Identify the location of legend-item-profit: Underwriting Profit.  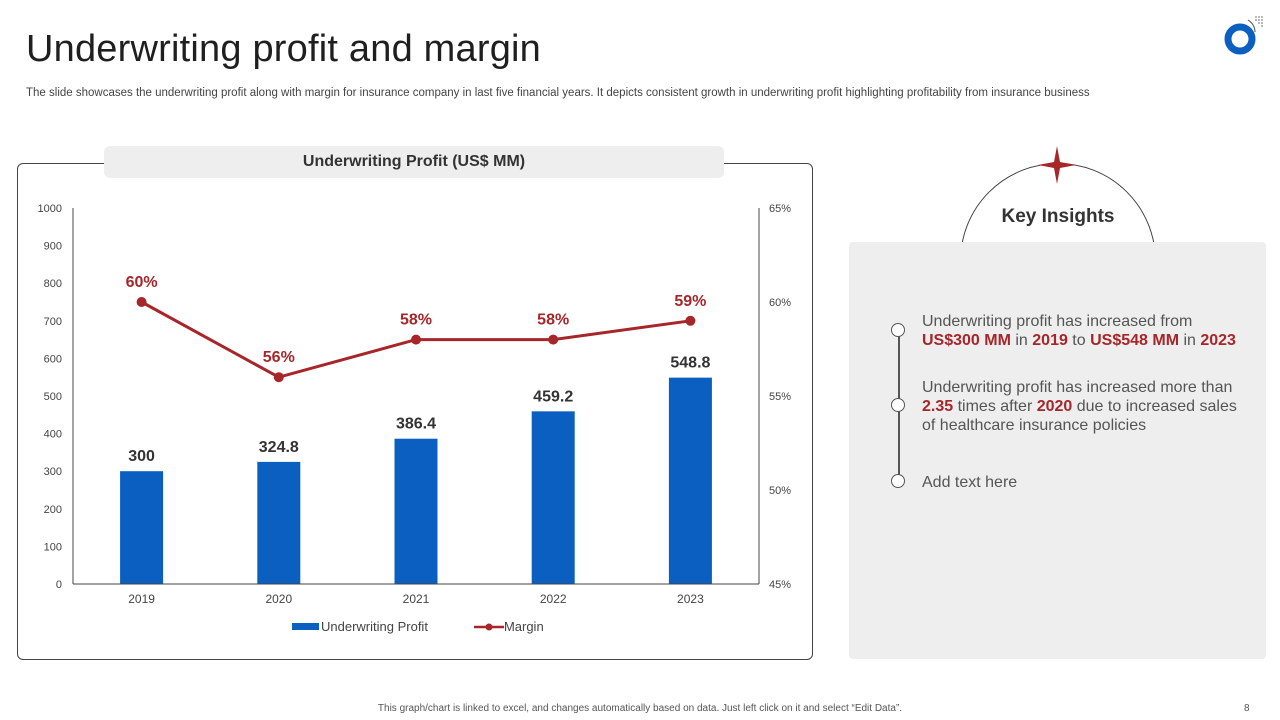
(360, 626).